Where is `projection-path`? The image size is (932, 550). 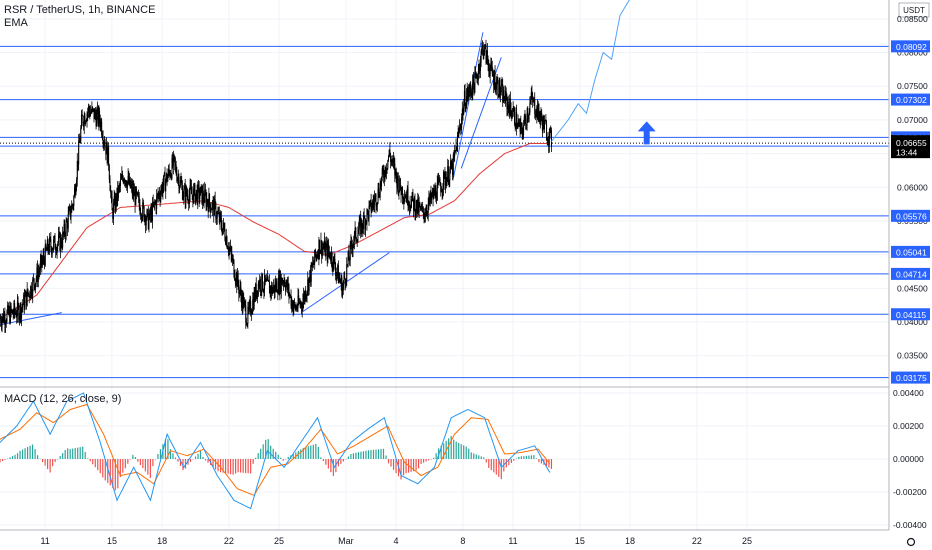 projection-path is located at coordinates (590, 71).